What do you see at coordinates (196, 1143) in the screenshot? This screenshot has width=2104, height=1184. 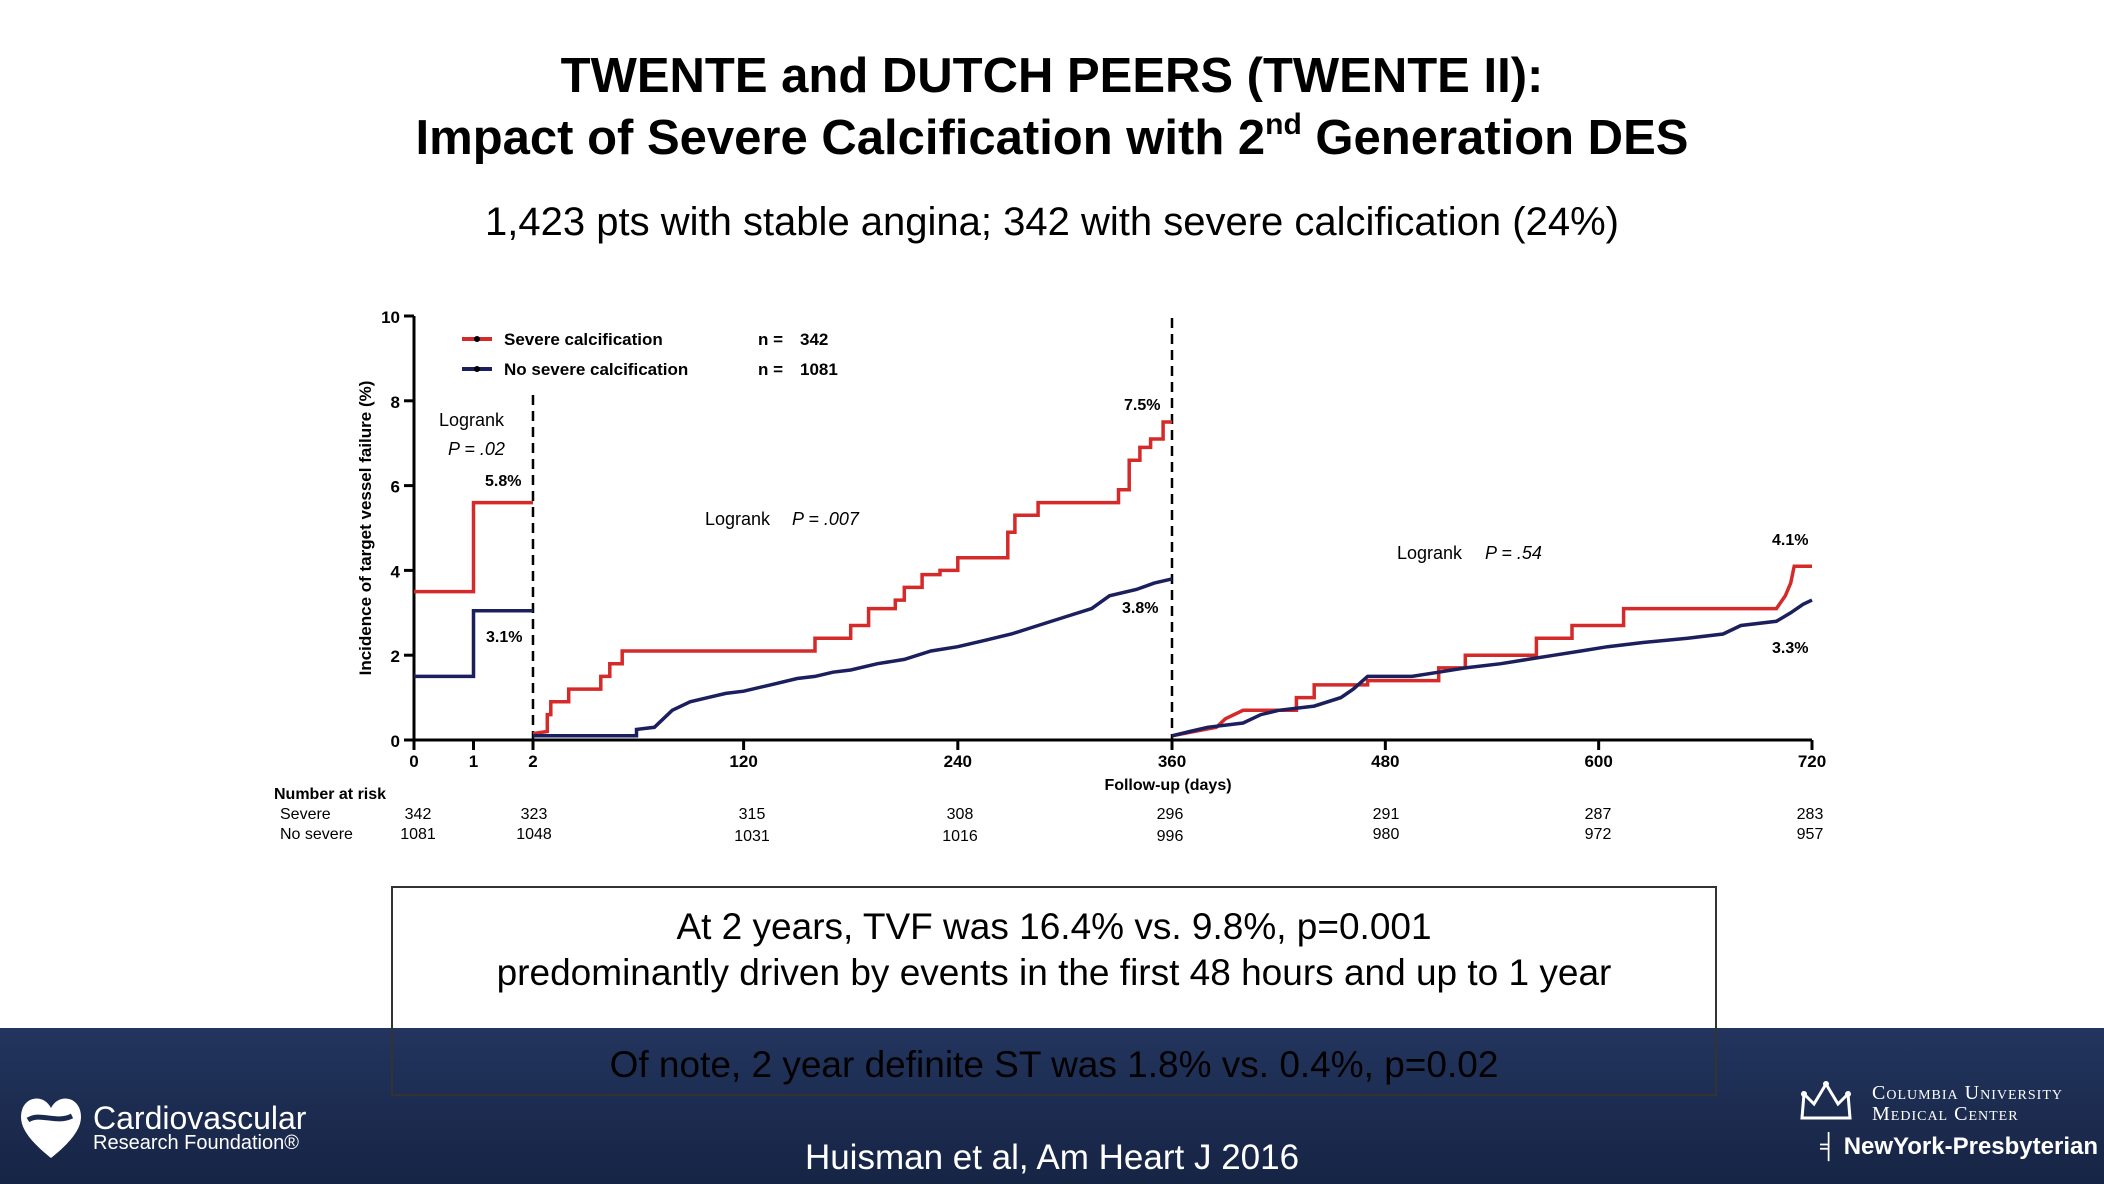 I see `crf-logo-subname: Research Foundation®` at bounding box center [196, 1143].